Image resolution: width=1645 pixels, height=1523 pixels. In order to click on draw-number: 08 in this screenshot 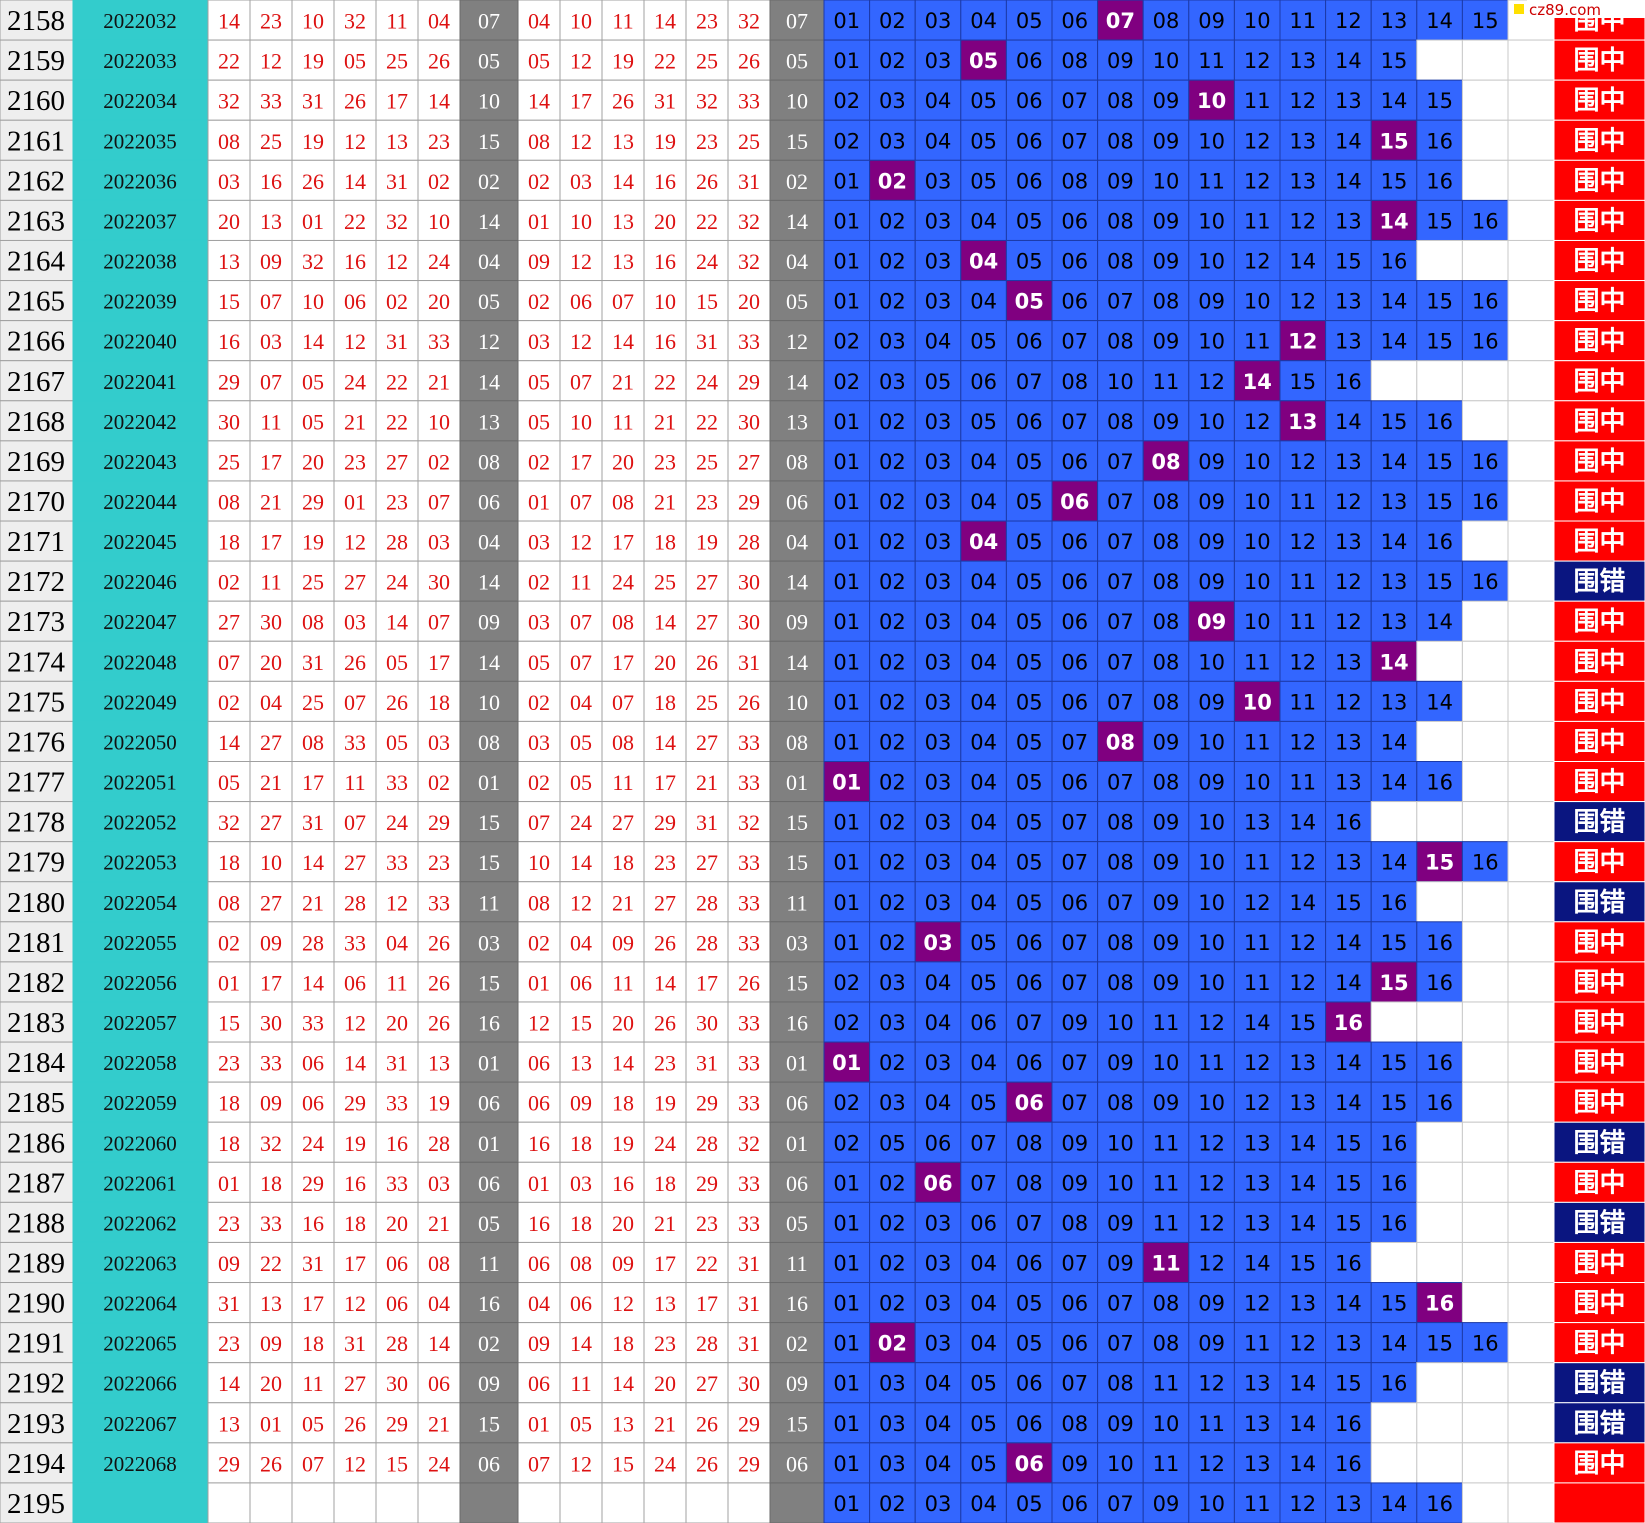, I will do `click(229, 141)`.